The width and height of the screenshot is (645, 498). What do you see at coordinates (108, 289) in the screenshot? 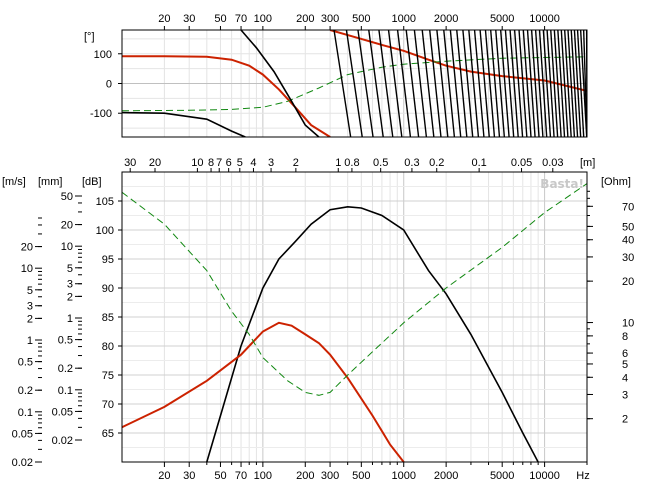
I see `spl-tick-label: 90` at bounding box center [108, 289].